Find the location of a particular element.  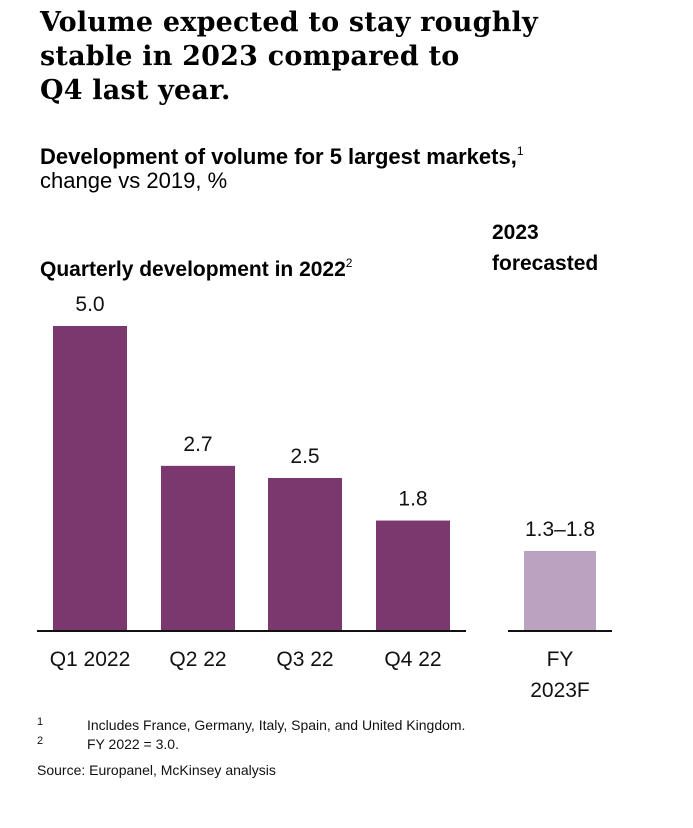

footnote-number: 2 is located at coordinates (40, 741).